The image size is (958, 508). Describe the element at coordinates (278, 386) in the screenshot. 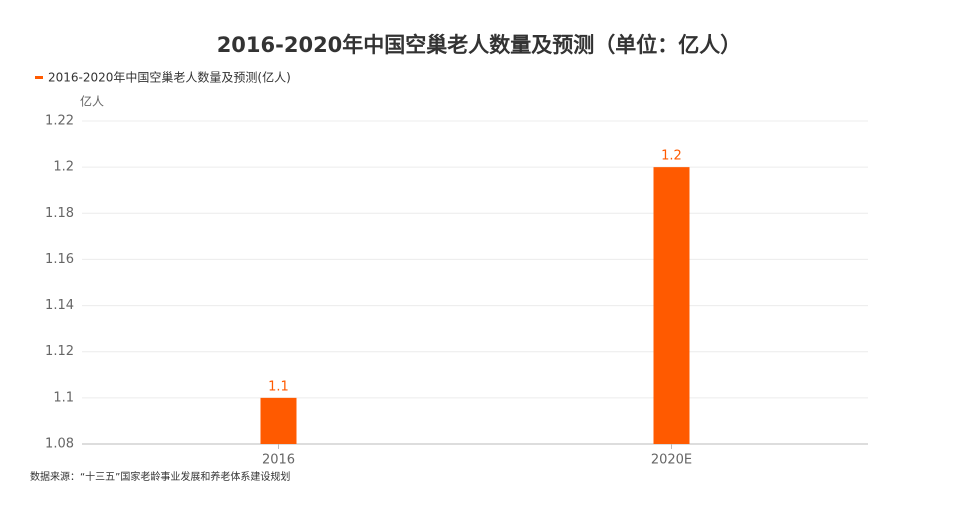

I see `data-label: 1.1` at that location.